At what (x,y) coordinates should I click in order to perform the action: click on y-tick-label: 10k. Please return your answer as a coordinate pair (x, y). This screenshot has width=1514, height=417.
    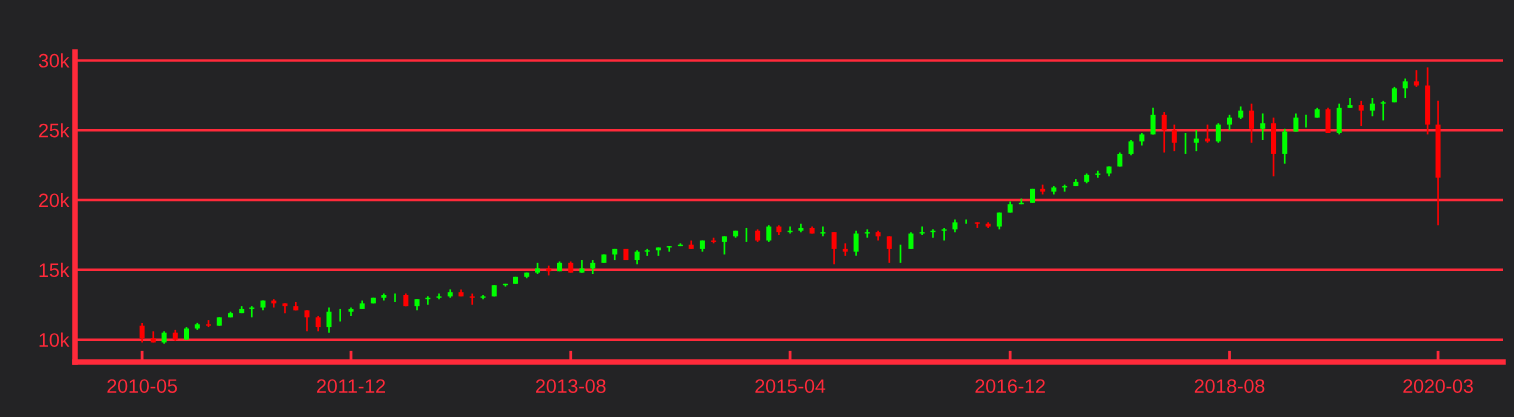
    Looking at the image, I should click on (54, 339).